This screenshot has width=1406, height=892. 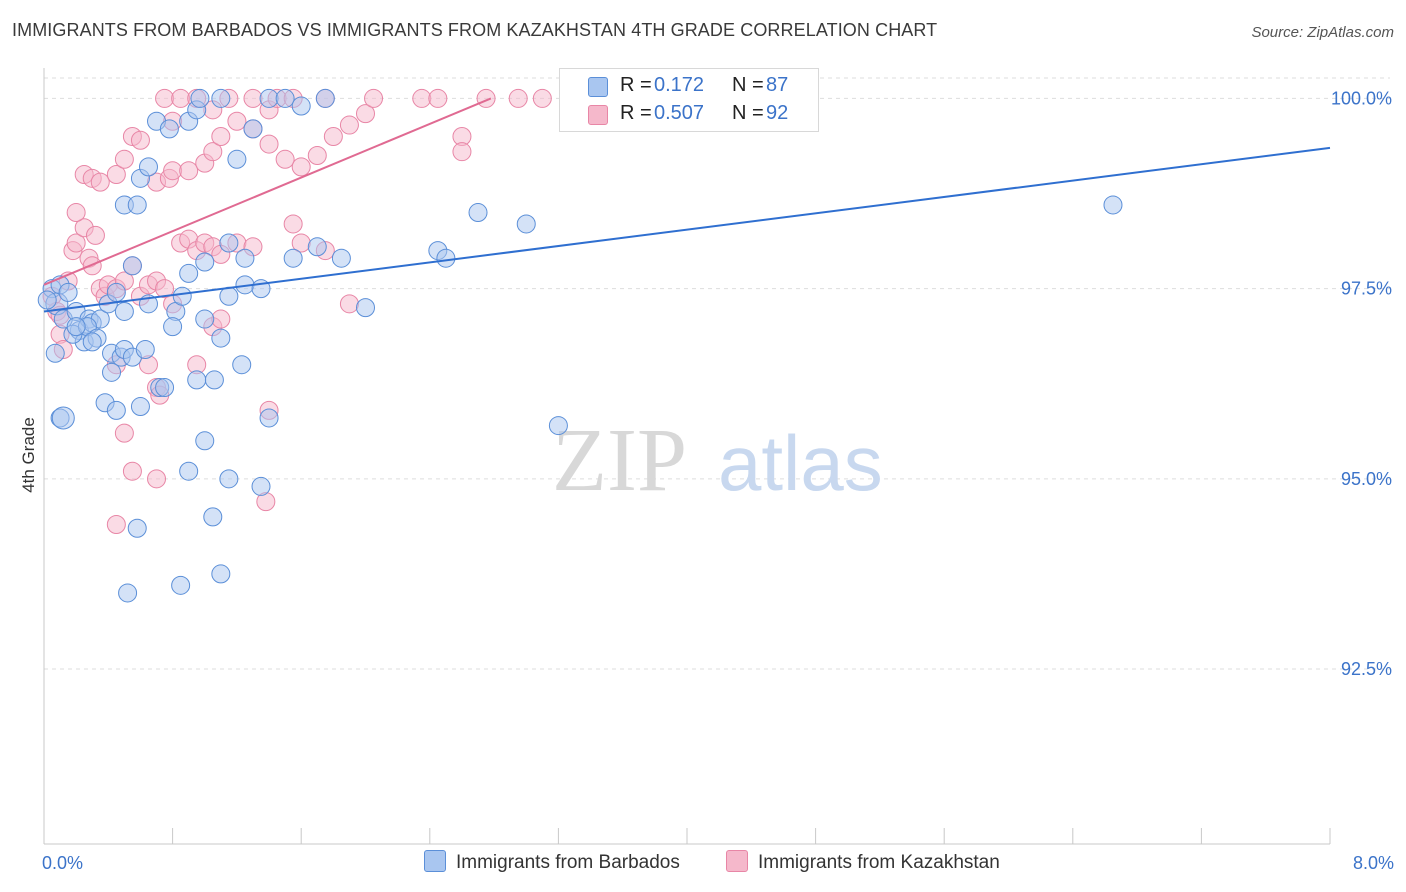 I want to click on bottom-swatch-kazakhstan, so click(x=737, y=861).